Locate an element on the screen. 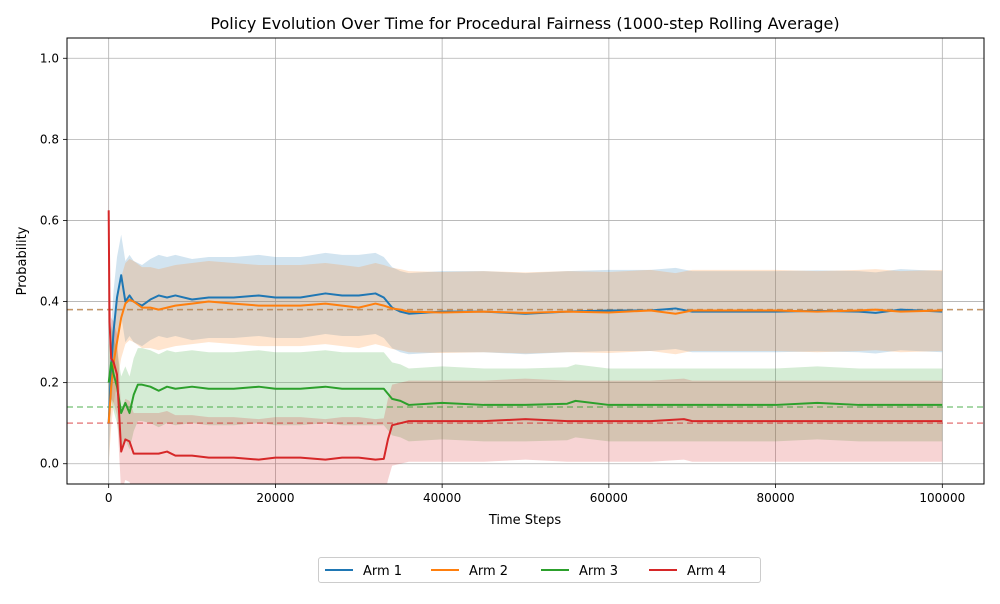  x-tick-label: 40000 is located at coordinates (442, 498).